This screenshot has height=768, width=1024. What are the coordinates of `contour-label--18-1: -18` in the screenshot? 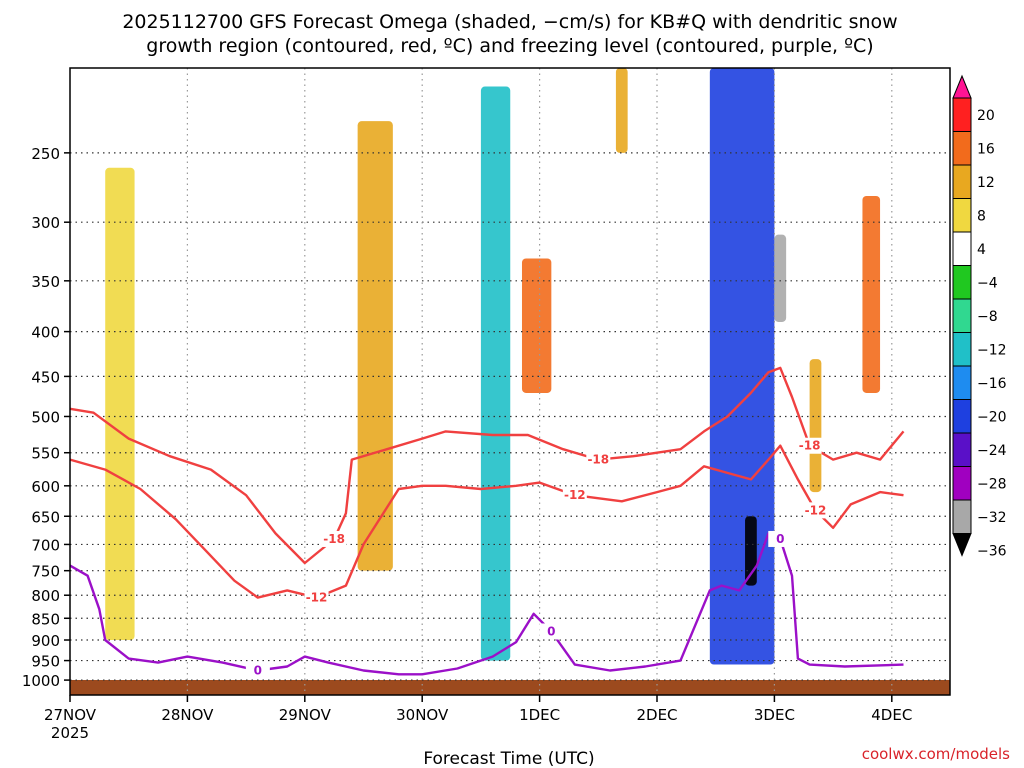 It's located at (598, 460).